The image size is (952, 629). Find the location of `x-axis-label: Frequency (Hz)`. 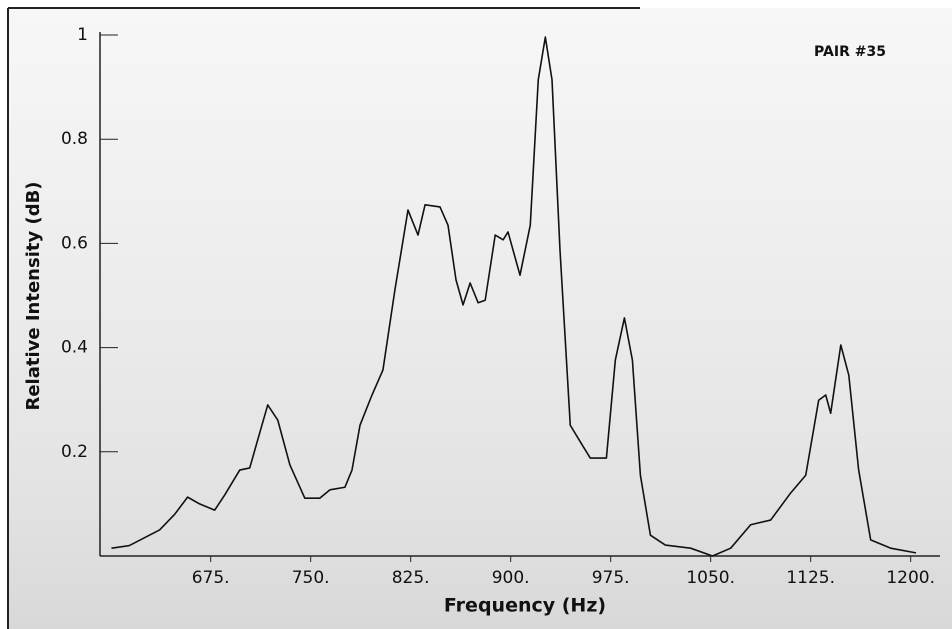

x-axis-label: Frequency (Hz) is located at coordinates (525, 606).